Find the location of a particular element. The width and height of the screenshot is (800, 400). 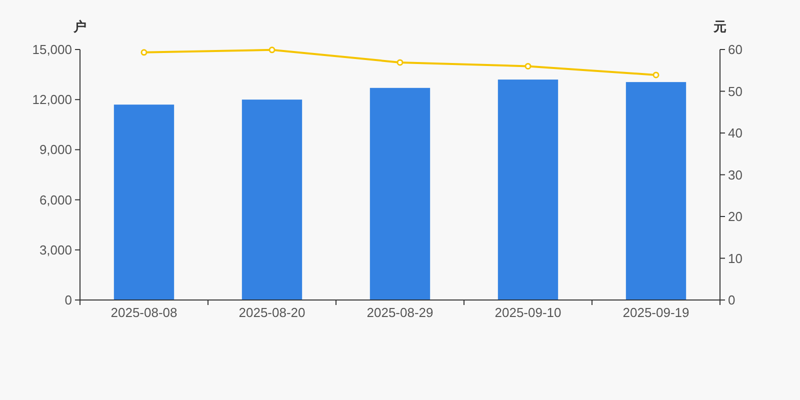

x-tick-label: 2025-08-08 is located at coordinates (144, 312).